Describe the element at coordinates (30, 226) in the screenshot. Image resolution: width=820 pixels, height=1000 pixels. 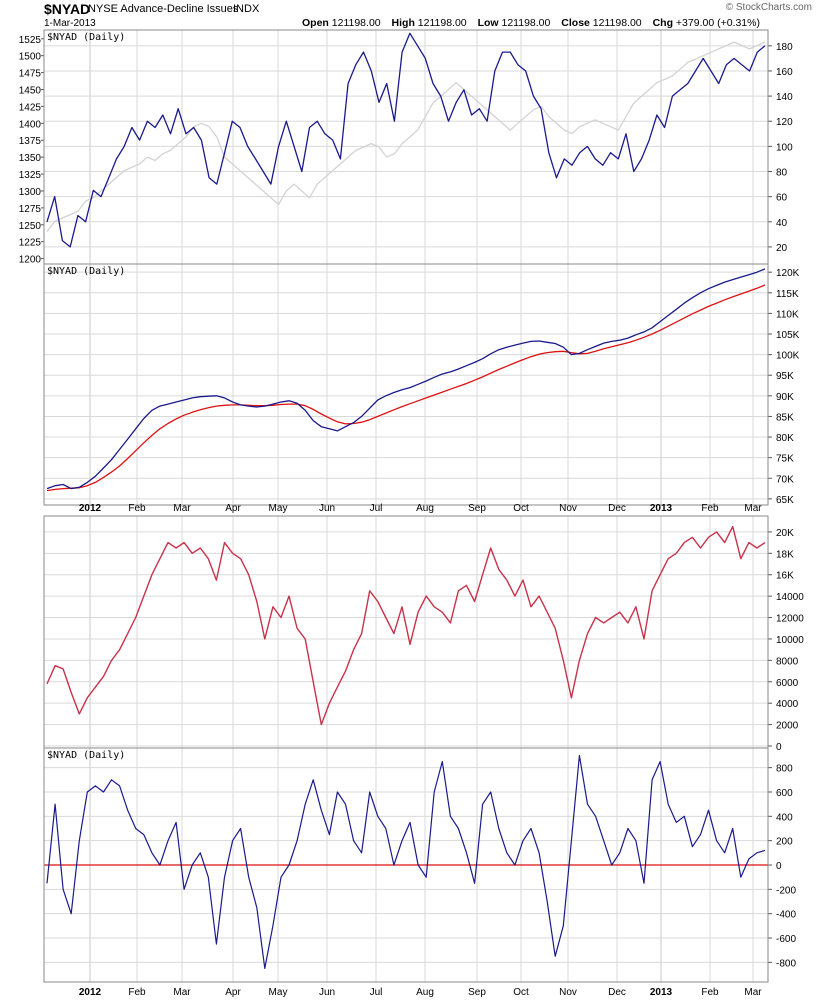
I see `left-tick-label-0-2: 1250` at that location.